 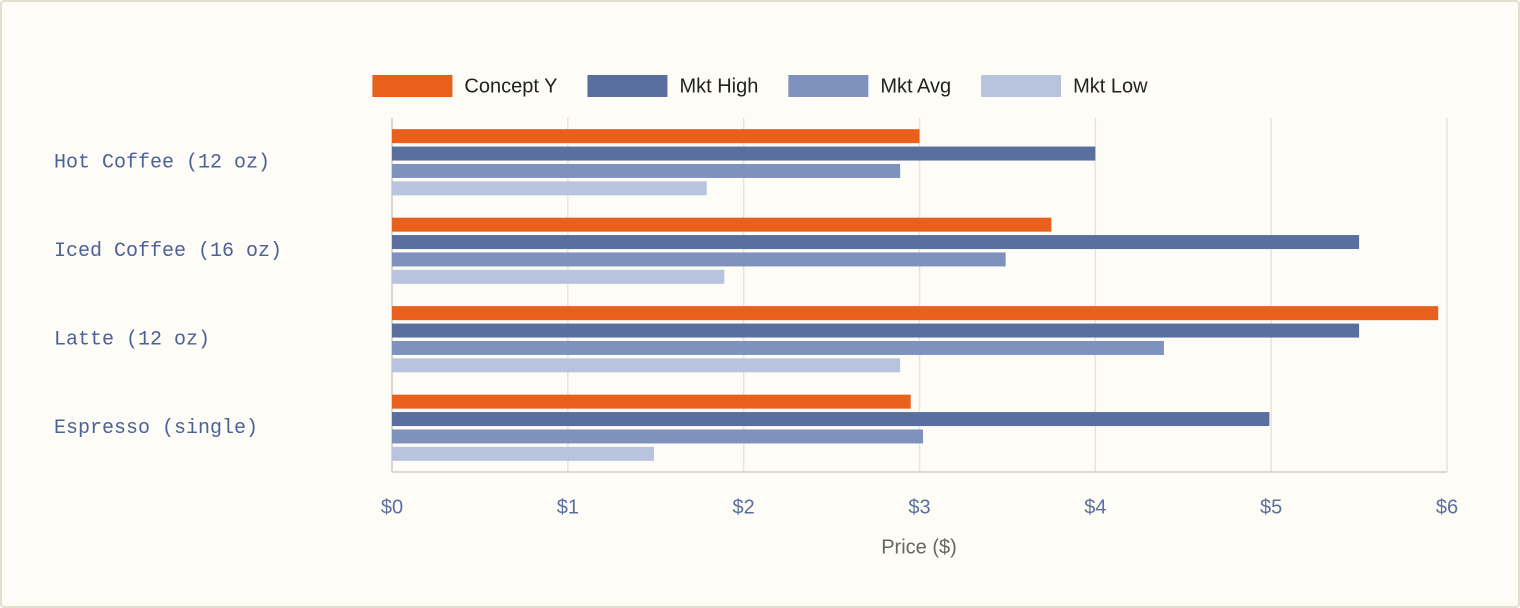 What do you see at coordinates (919, 547) in the screenshot?
I see `x-axis-title: Price ($)` at bounding box center [919, 547].